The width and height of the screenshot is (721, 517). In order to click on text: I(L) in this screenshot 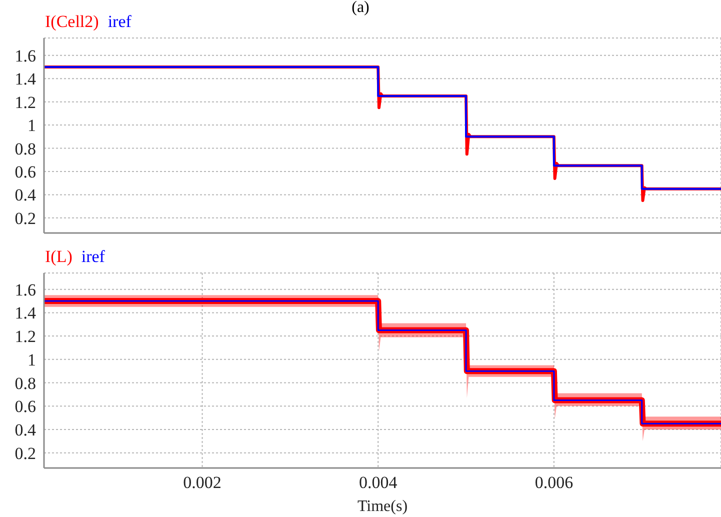, I will do `click(58, 257)`.